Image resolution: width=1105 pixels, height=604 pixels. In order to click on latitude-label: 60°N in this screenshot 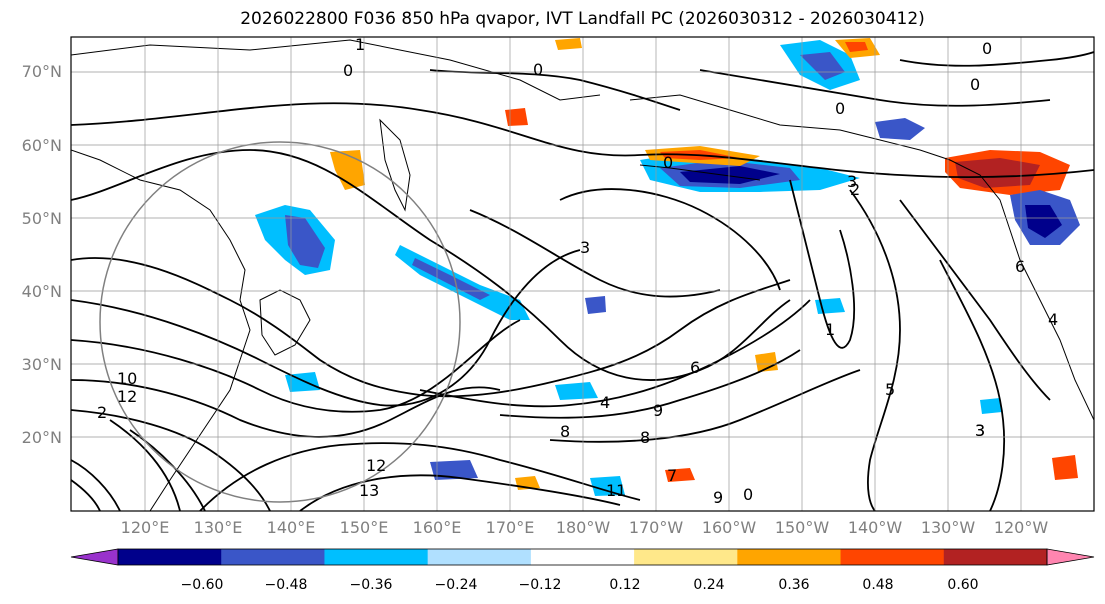, I will do `click(42, 145)`.